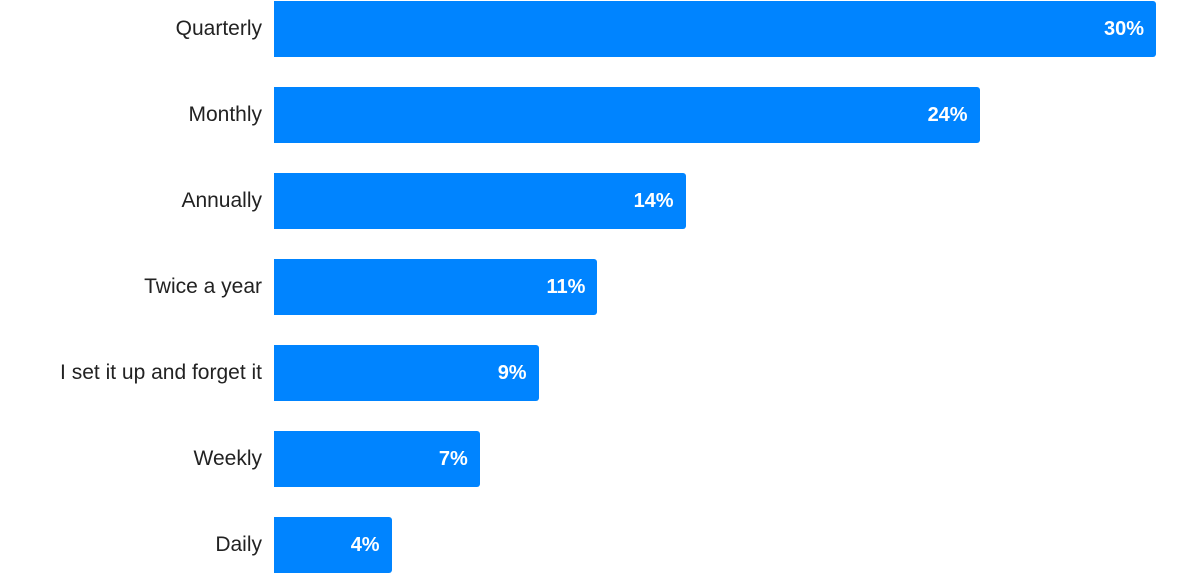  Describe the element at coordinates (436, 287) in the screenshot. I see `bar: 11%` at that location.